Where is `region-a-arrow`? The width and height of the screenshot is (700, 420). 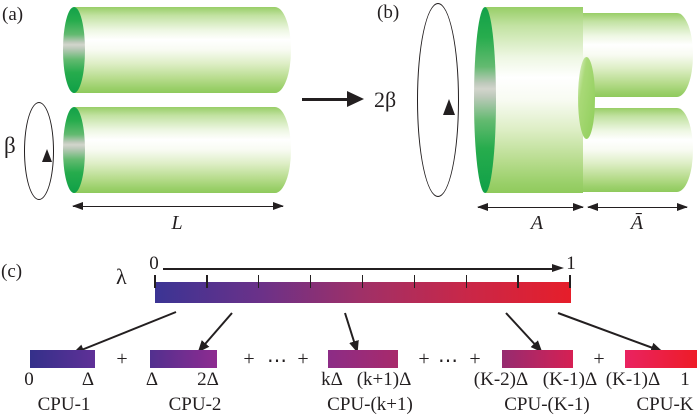 region-a-arrow is located at coordinates (530, 206).